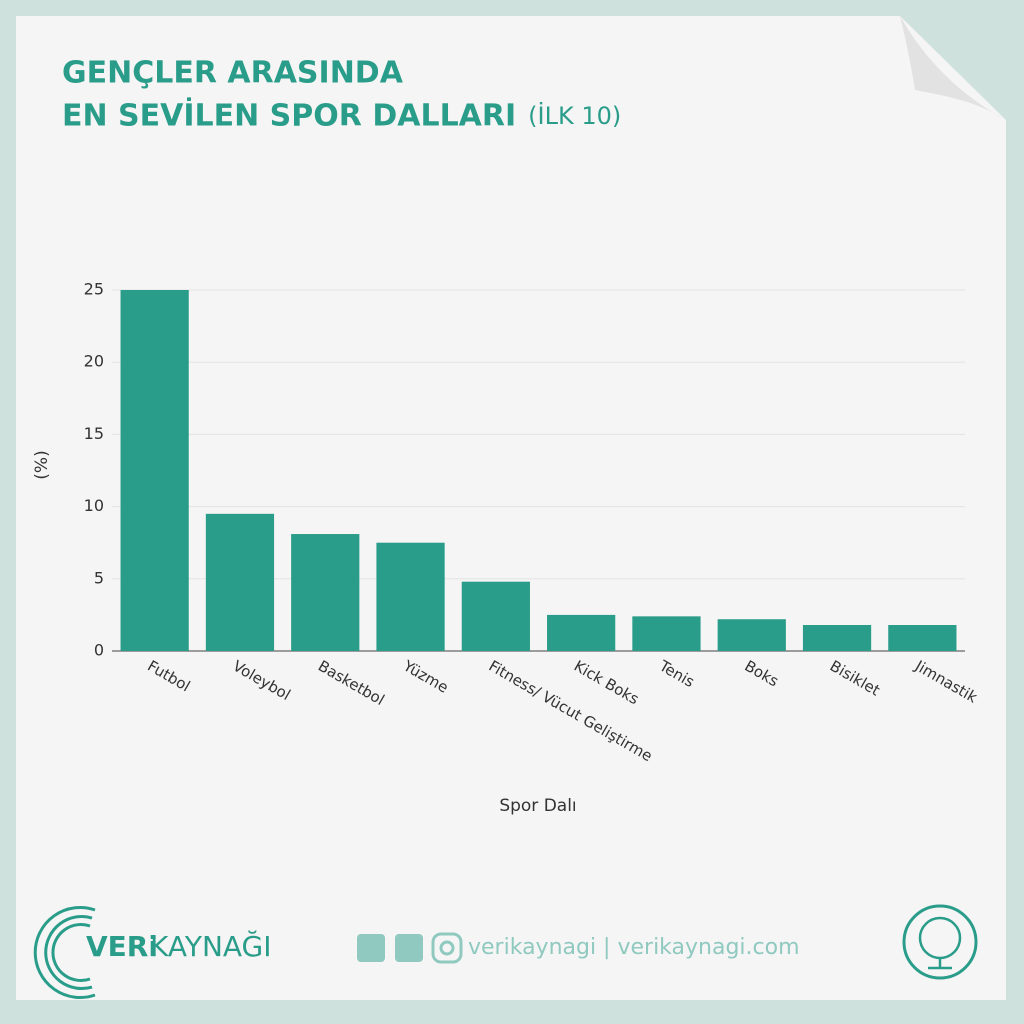  Describe the element at coordinates (94, 361) in the screenshot. I see `y-tick-label: 20` at that location.